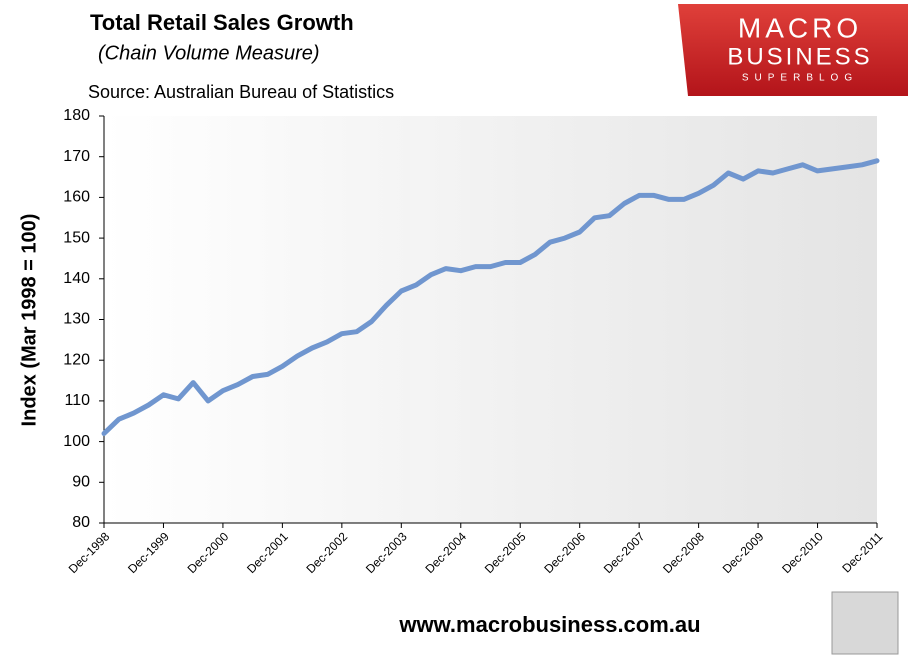 The image size is (908, 660). What do you see at coordinates (89, 552) in the screenshot?
I see `x-tick-label: Dec-1998` at bounding box center [89, 552].